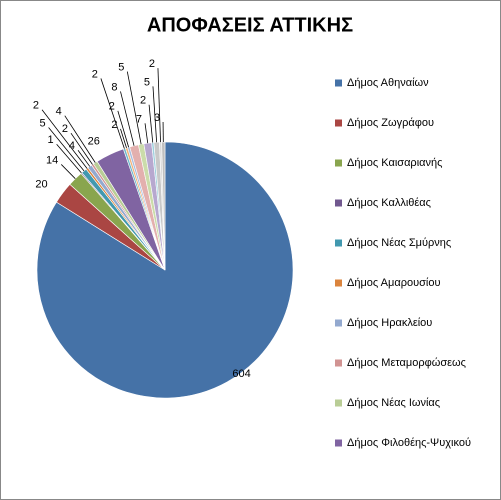  Describe the element at coordinates (94, 142) in the screenshot. I see `data-label: 26` at that location.